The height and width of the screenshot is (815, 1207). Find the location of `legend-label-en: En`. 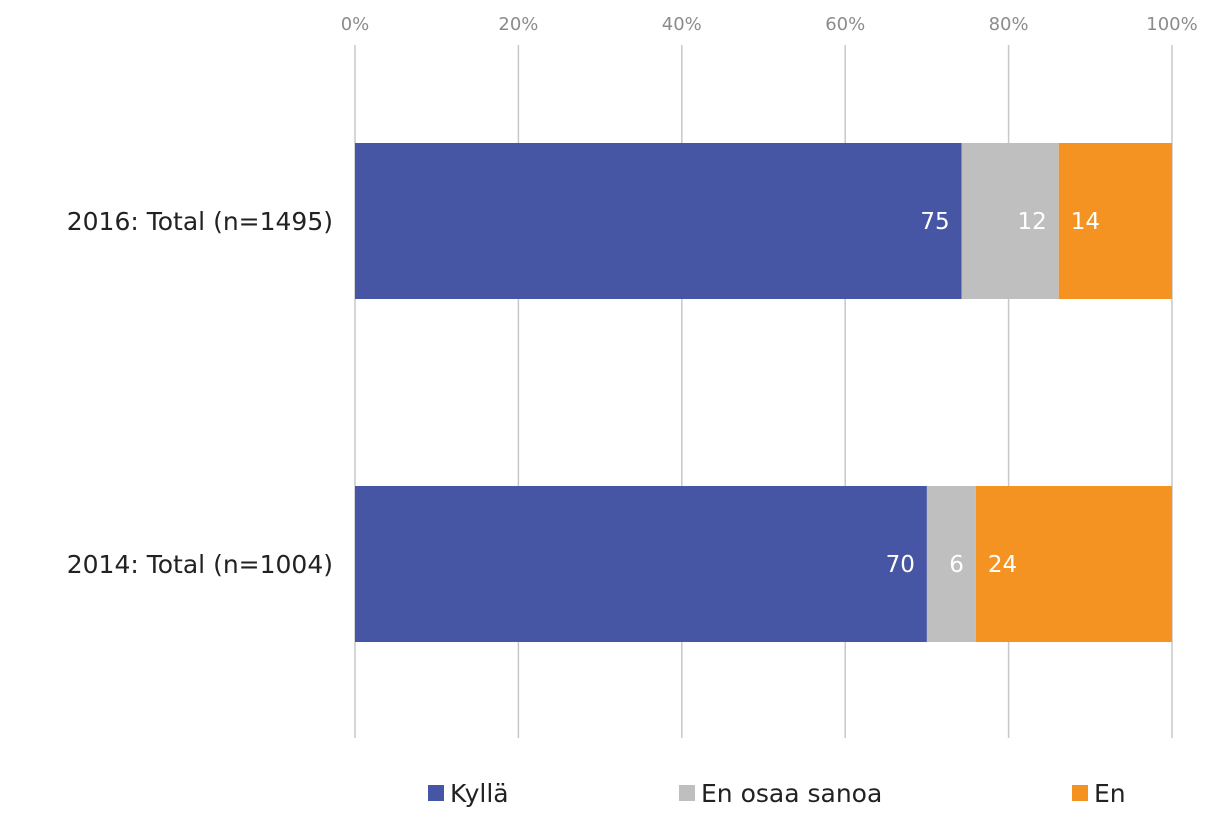

legend-label-en: En is located at coordinates (1110, 793).